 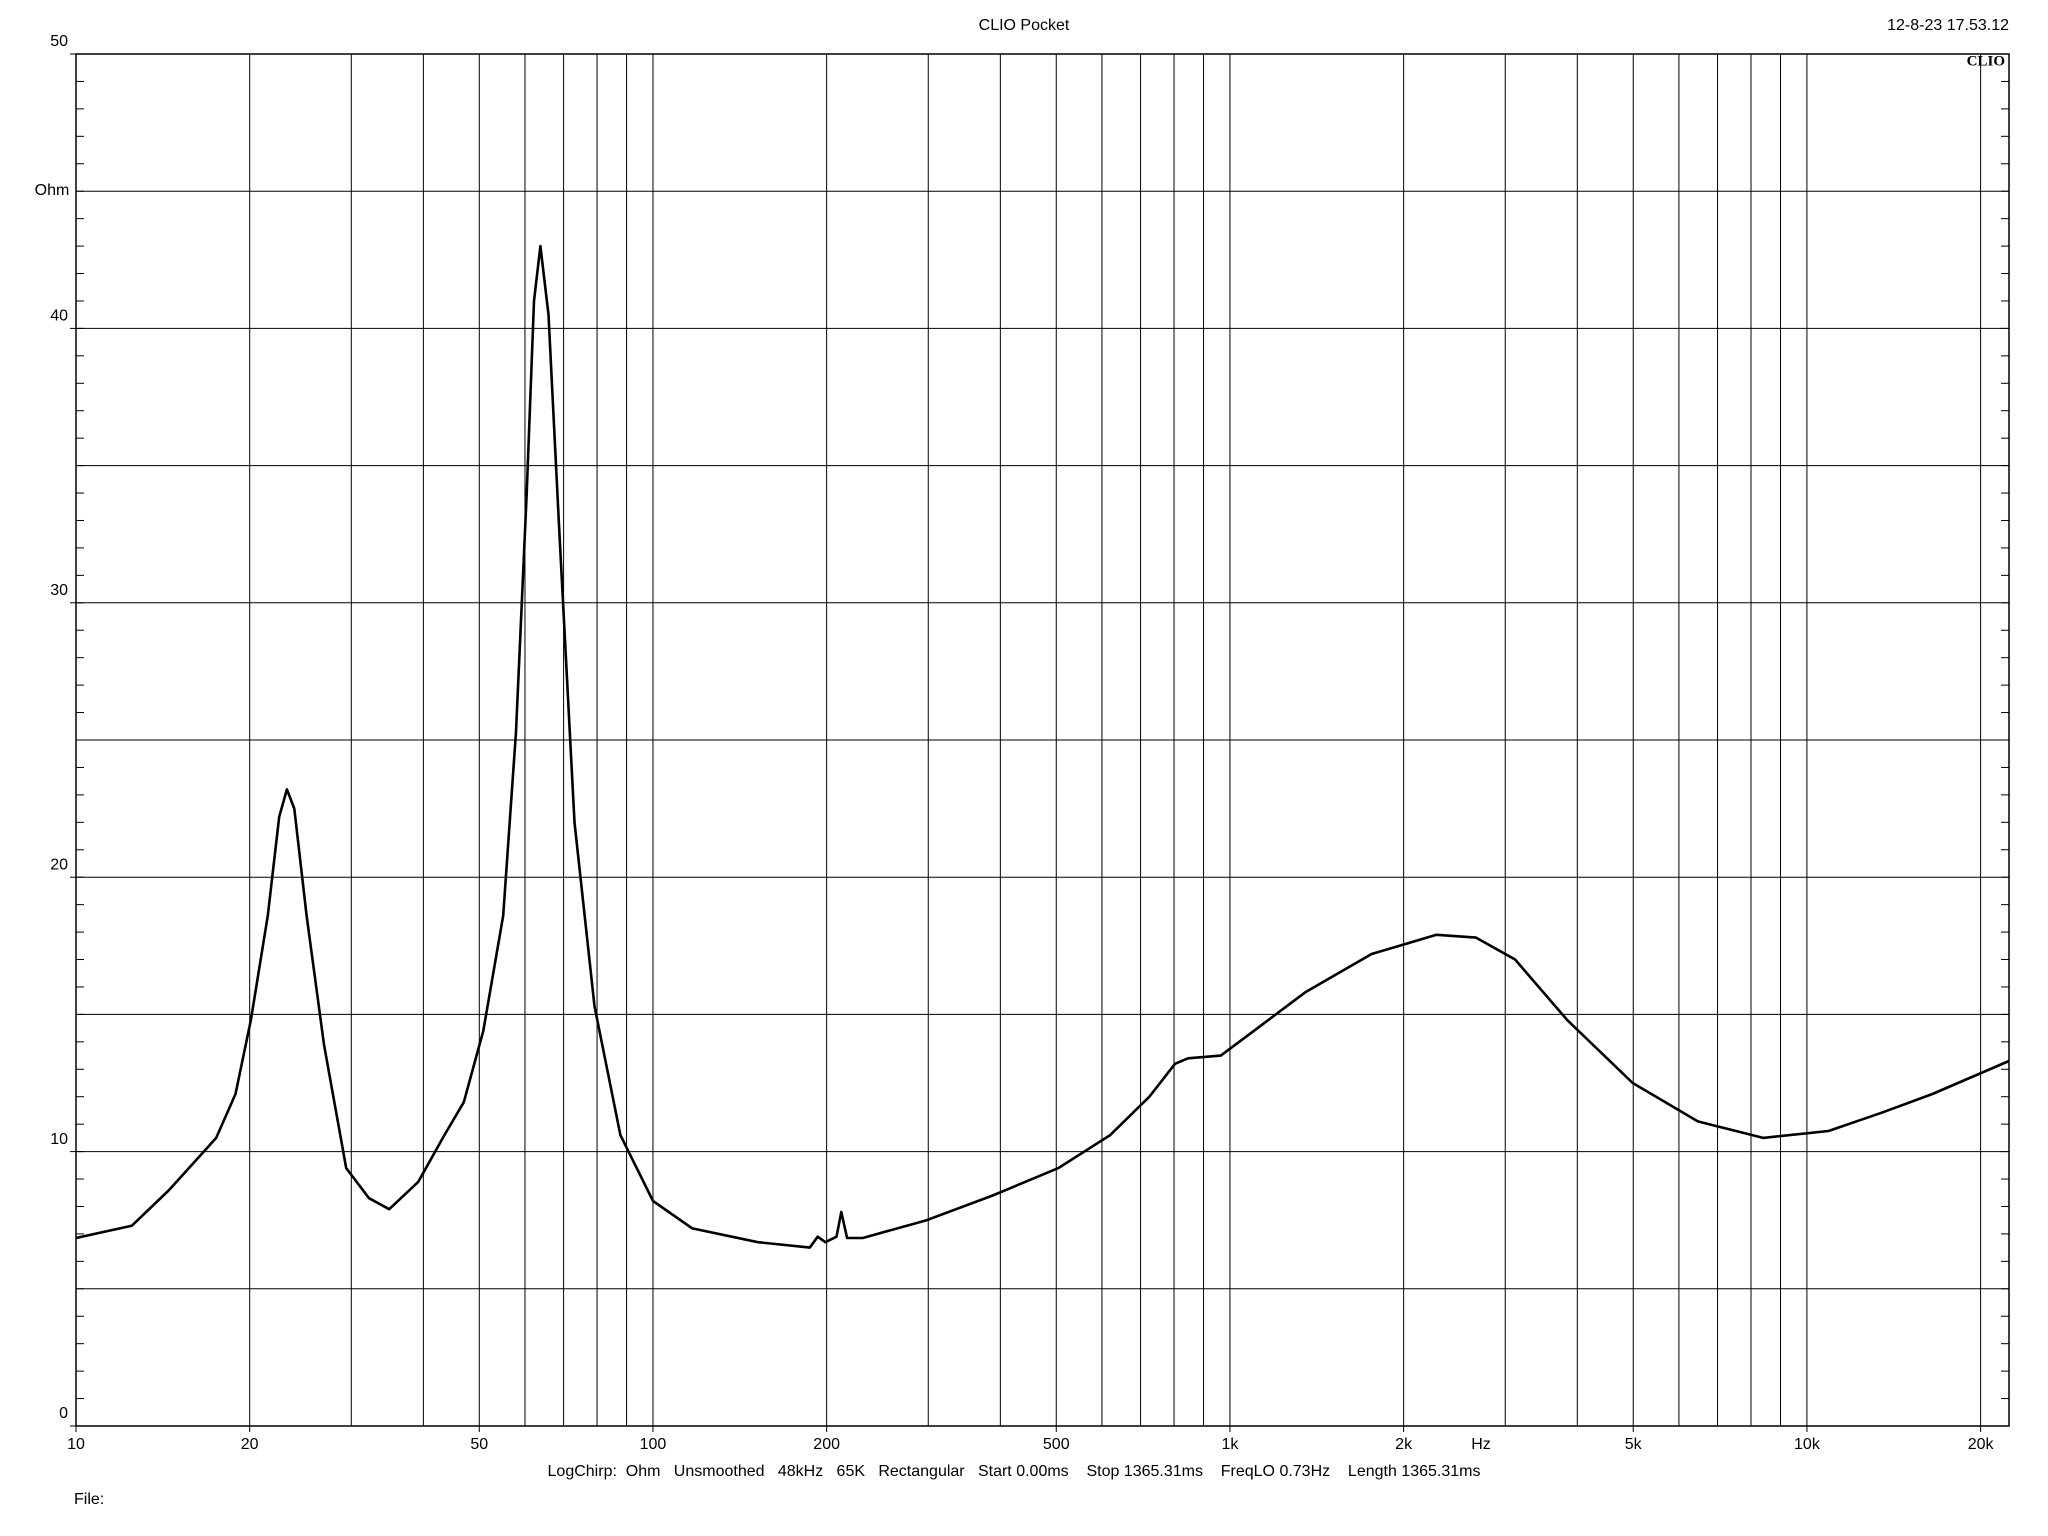 I want to click on x-tick-label: 500, so click(x=1056, y=1444).